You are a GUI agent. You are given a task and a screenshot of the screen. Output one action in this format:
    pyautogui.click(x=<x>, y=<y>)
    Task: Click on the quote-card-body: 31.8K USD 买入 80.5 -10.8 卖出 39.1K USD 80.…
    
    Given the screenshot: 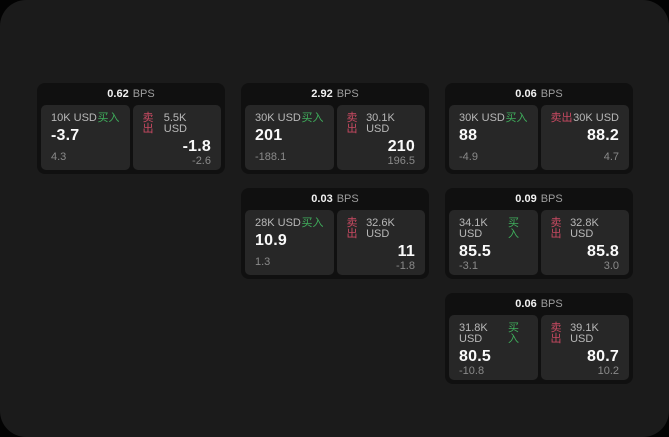 What is the action you would take?
    pyautogui.click(x=539, y=347)
    